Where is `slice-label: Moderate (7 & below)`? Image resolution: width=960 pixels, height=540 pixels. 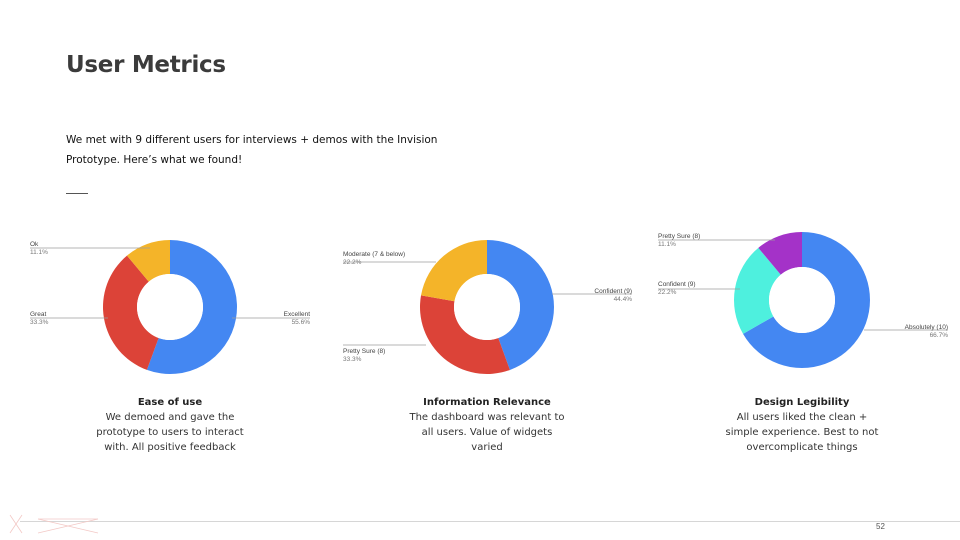
slice-label: Moderate (7 & below) is located at coordinates (374, 254).